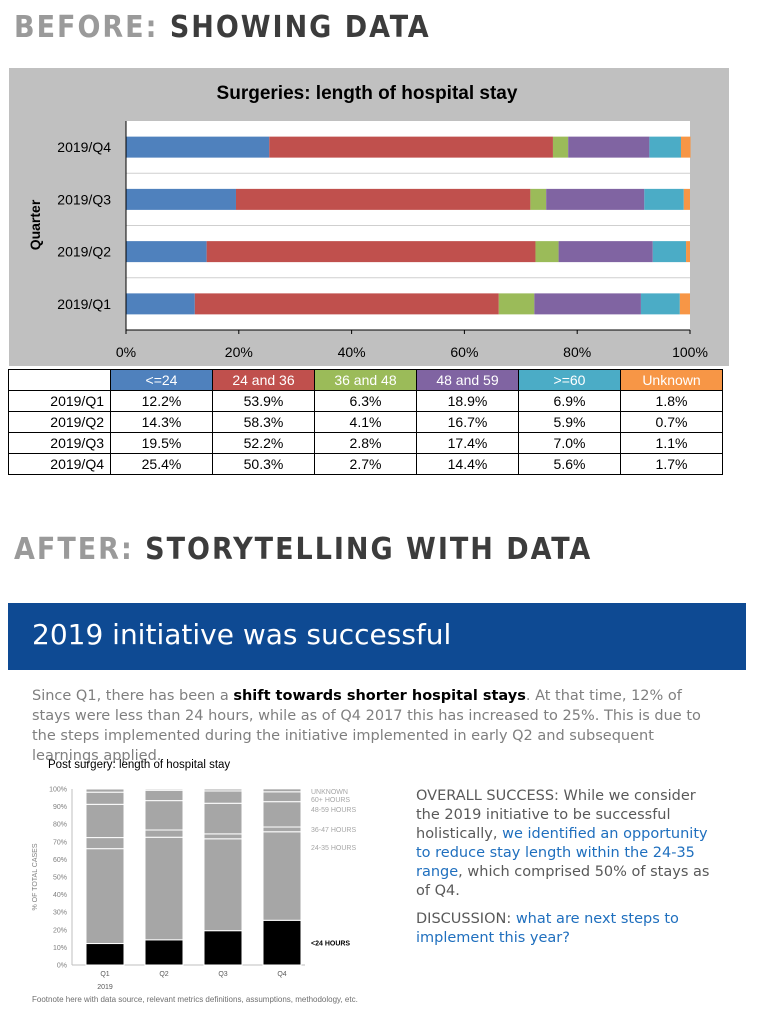  Describe the element at coordinates (239, 352) in the screenshot. I see `x-tick-label: 20%` at that location.